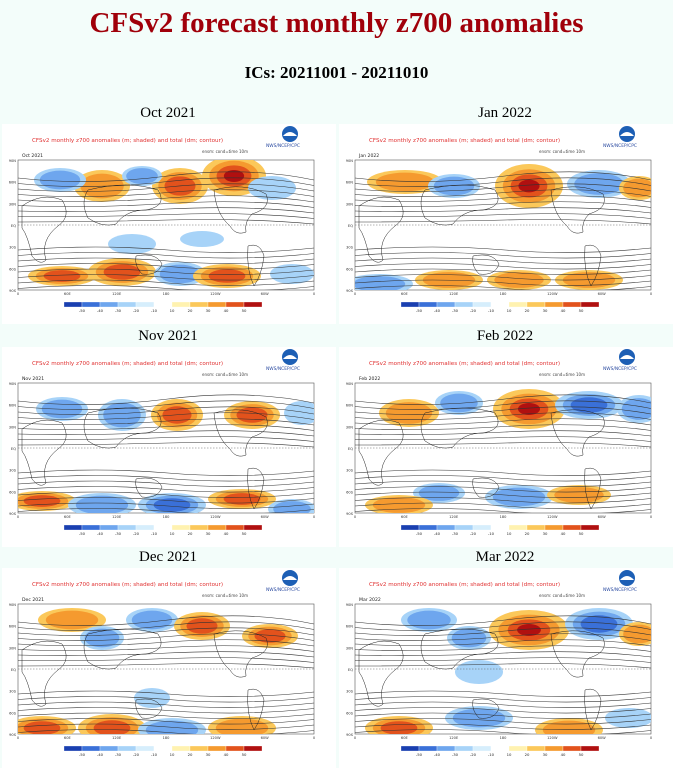 The height and width of the screenshot is (768, 673). What do you see at coordinates (168, 336) in the screenshot?
I see `panel-month-label: Nov 2021` at bounding box center [168, 336].